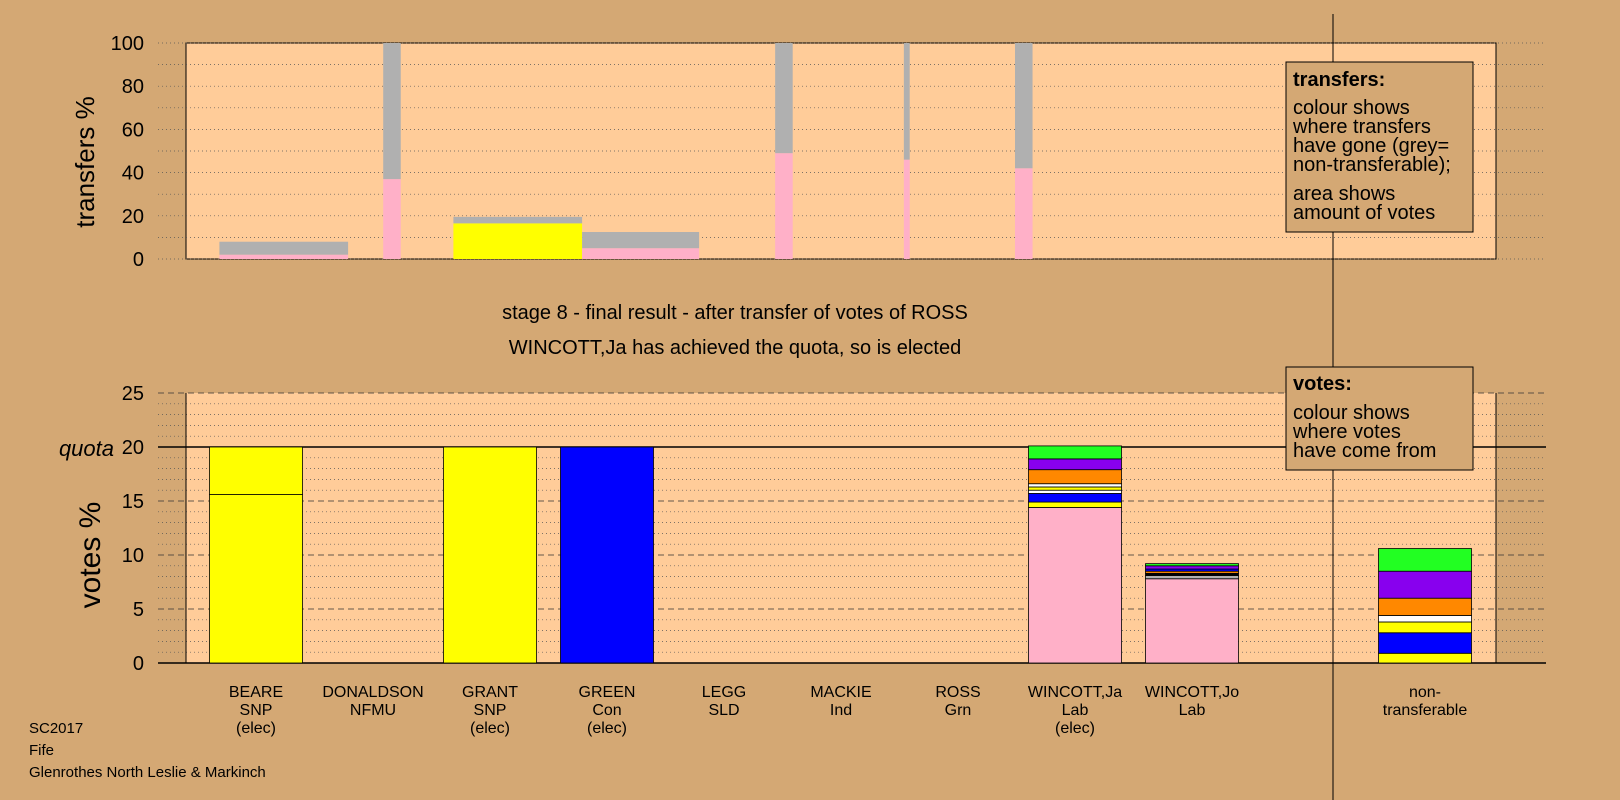 Image resolution: width=1620 pixels, height=800 pixels. What do you see at coordinates (606, 710) in the screenshot?
I see `candidate-label: Con` at bounding box center [606, 710].